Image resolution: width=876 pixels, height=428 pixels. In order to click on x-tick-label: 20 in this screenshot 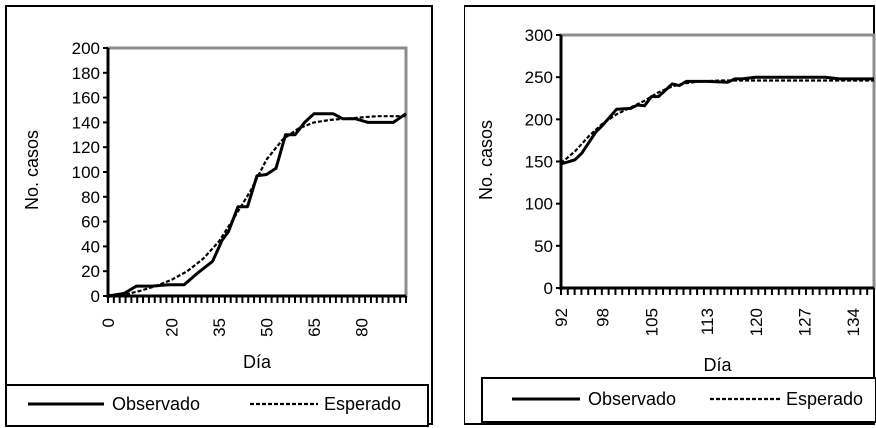, I will do `click(171, 327)`.